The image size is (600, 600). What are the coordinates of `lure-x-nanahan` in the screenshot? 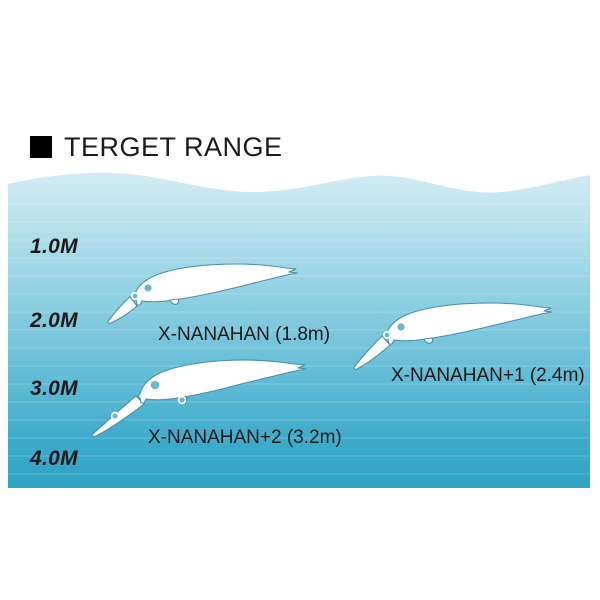 It's located at (204, 294).